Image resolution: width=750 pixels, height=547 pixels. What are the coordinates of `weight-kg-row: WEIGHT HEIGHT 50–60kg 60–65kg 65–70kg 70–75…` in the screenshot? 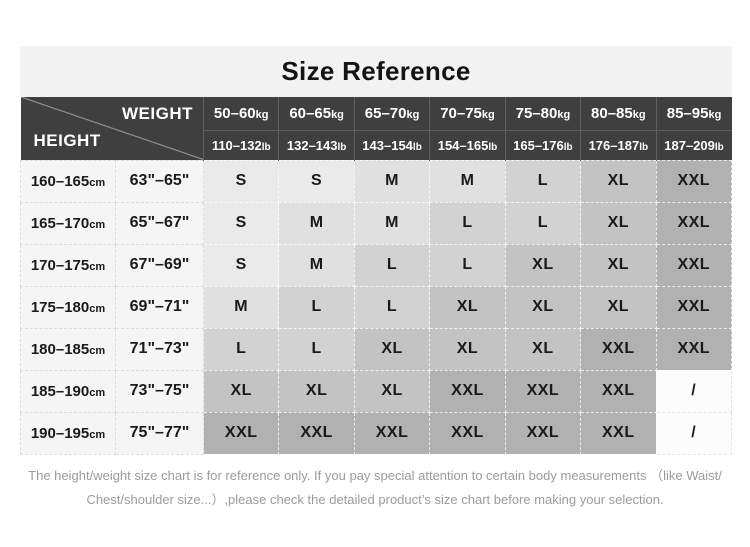 It's located at (376, 128).